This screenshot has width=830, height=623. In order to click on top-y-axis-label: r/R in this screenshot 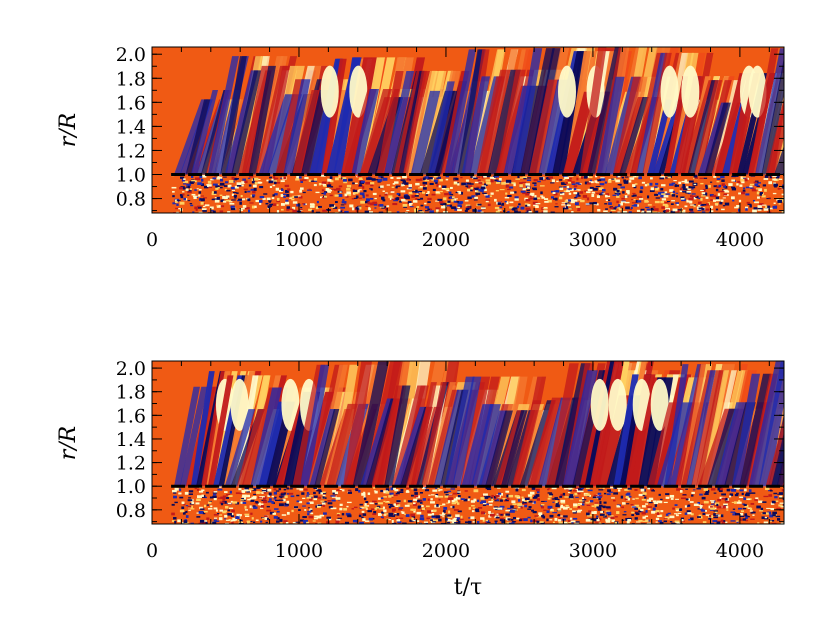, I will do `click(68, 130)`.